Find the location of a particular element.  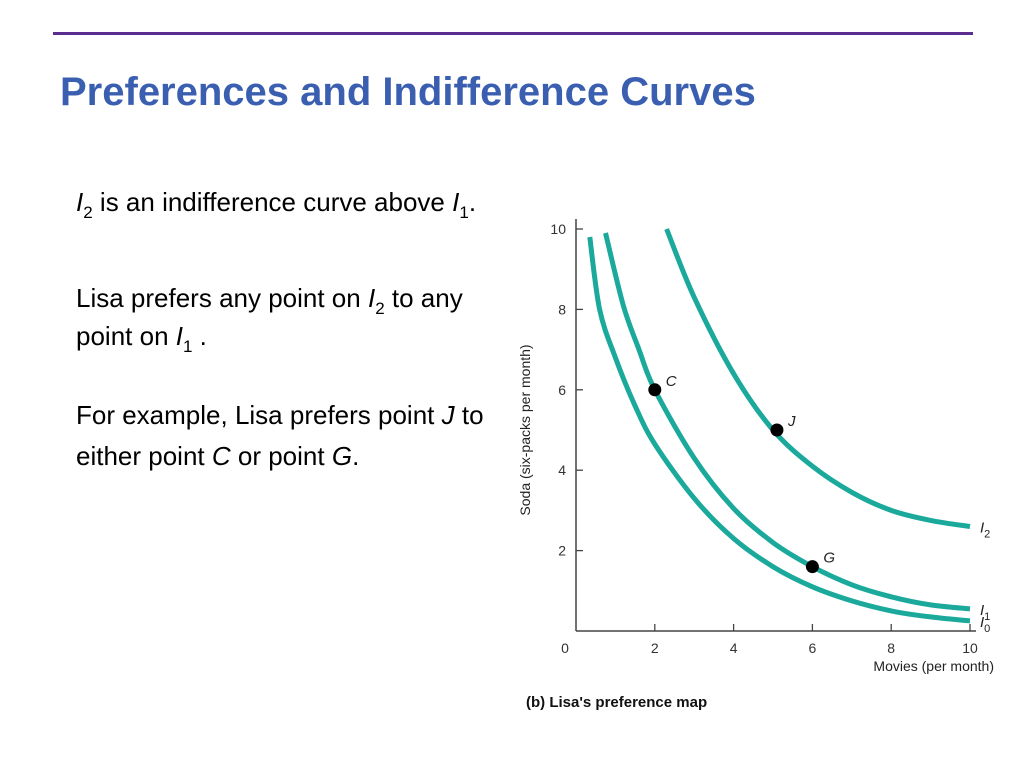

point-g is located at coordinates (812, 567).